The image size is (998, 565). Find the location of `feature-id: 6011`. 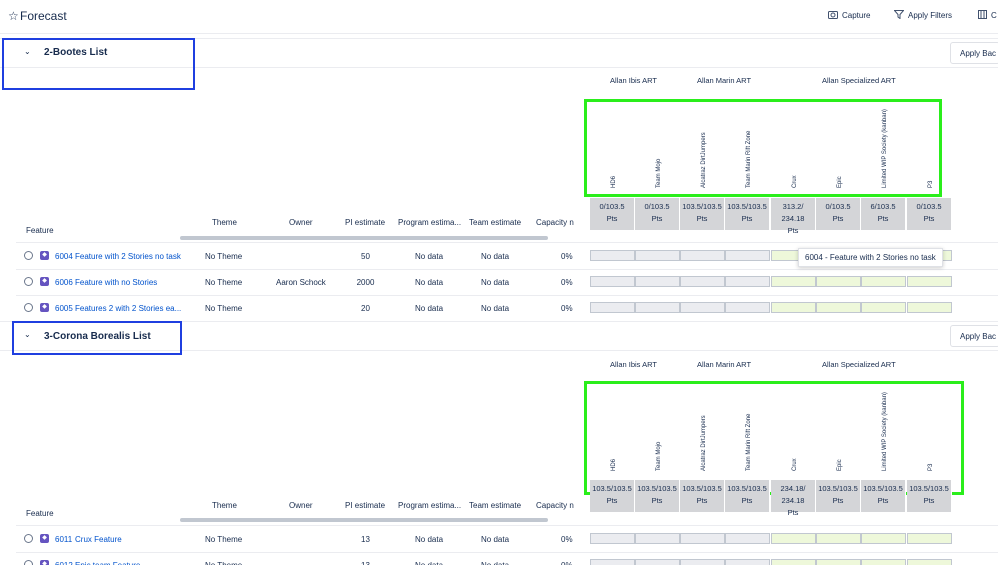

feature-id: 6011 is located at coordinates (64, 539).